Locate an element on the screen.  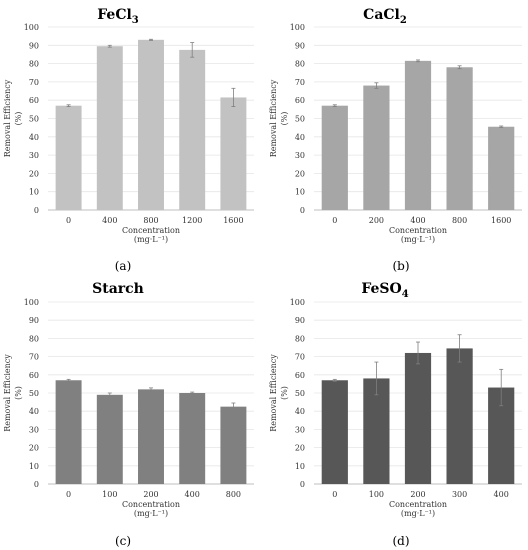
x-tick-label: 300 is located at coordinates (459, 494).